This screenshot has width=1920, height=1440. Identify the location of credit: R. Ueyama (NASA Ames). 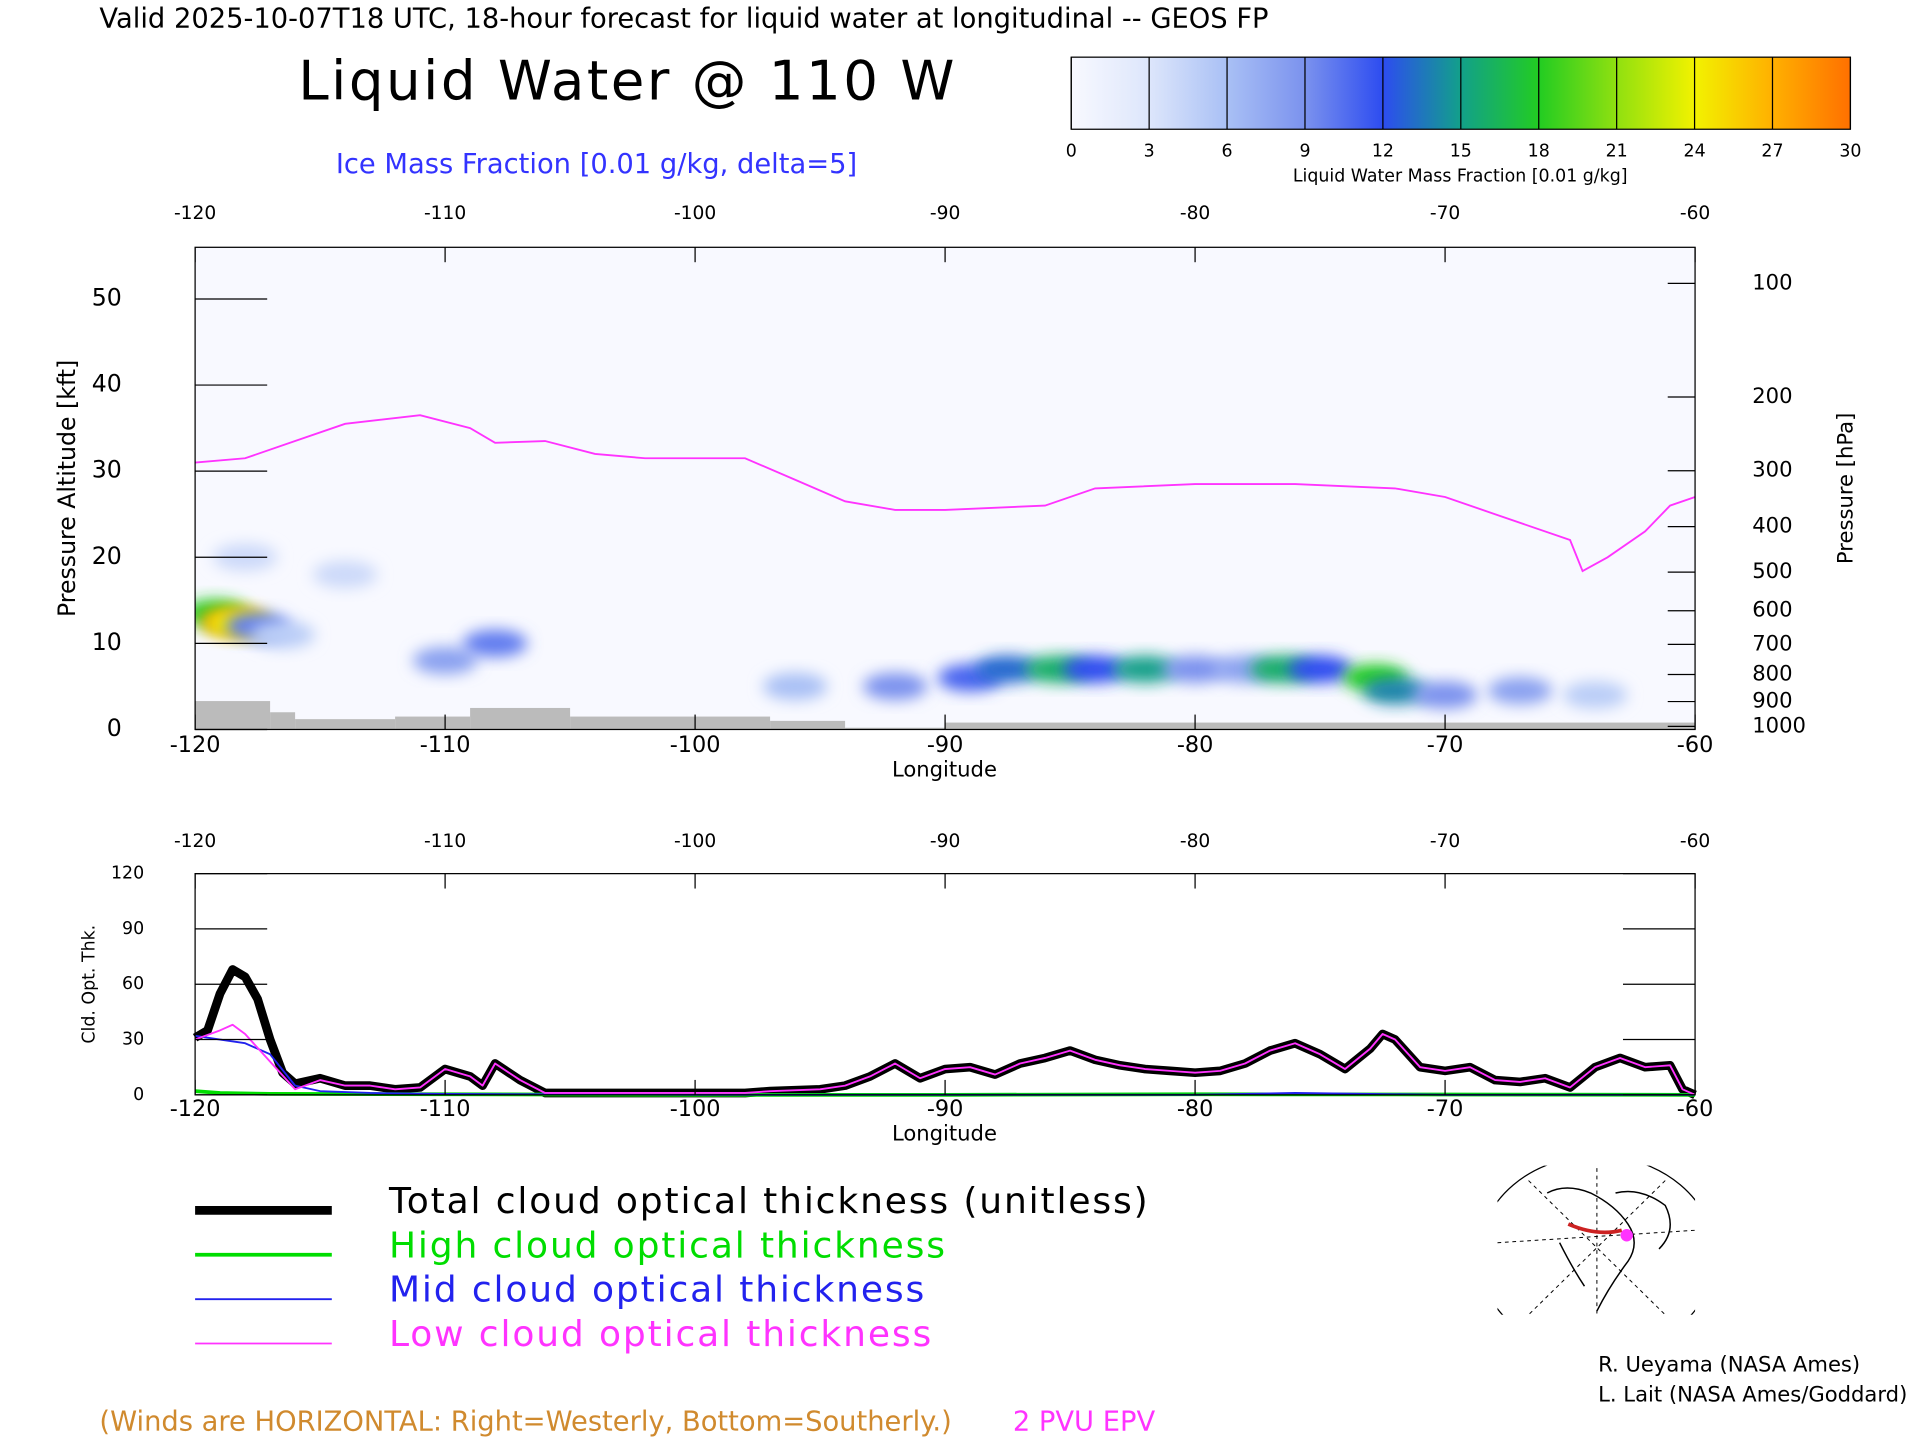
(1729, 1364).